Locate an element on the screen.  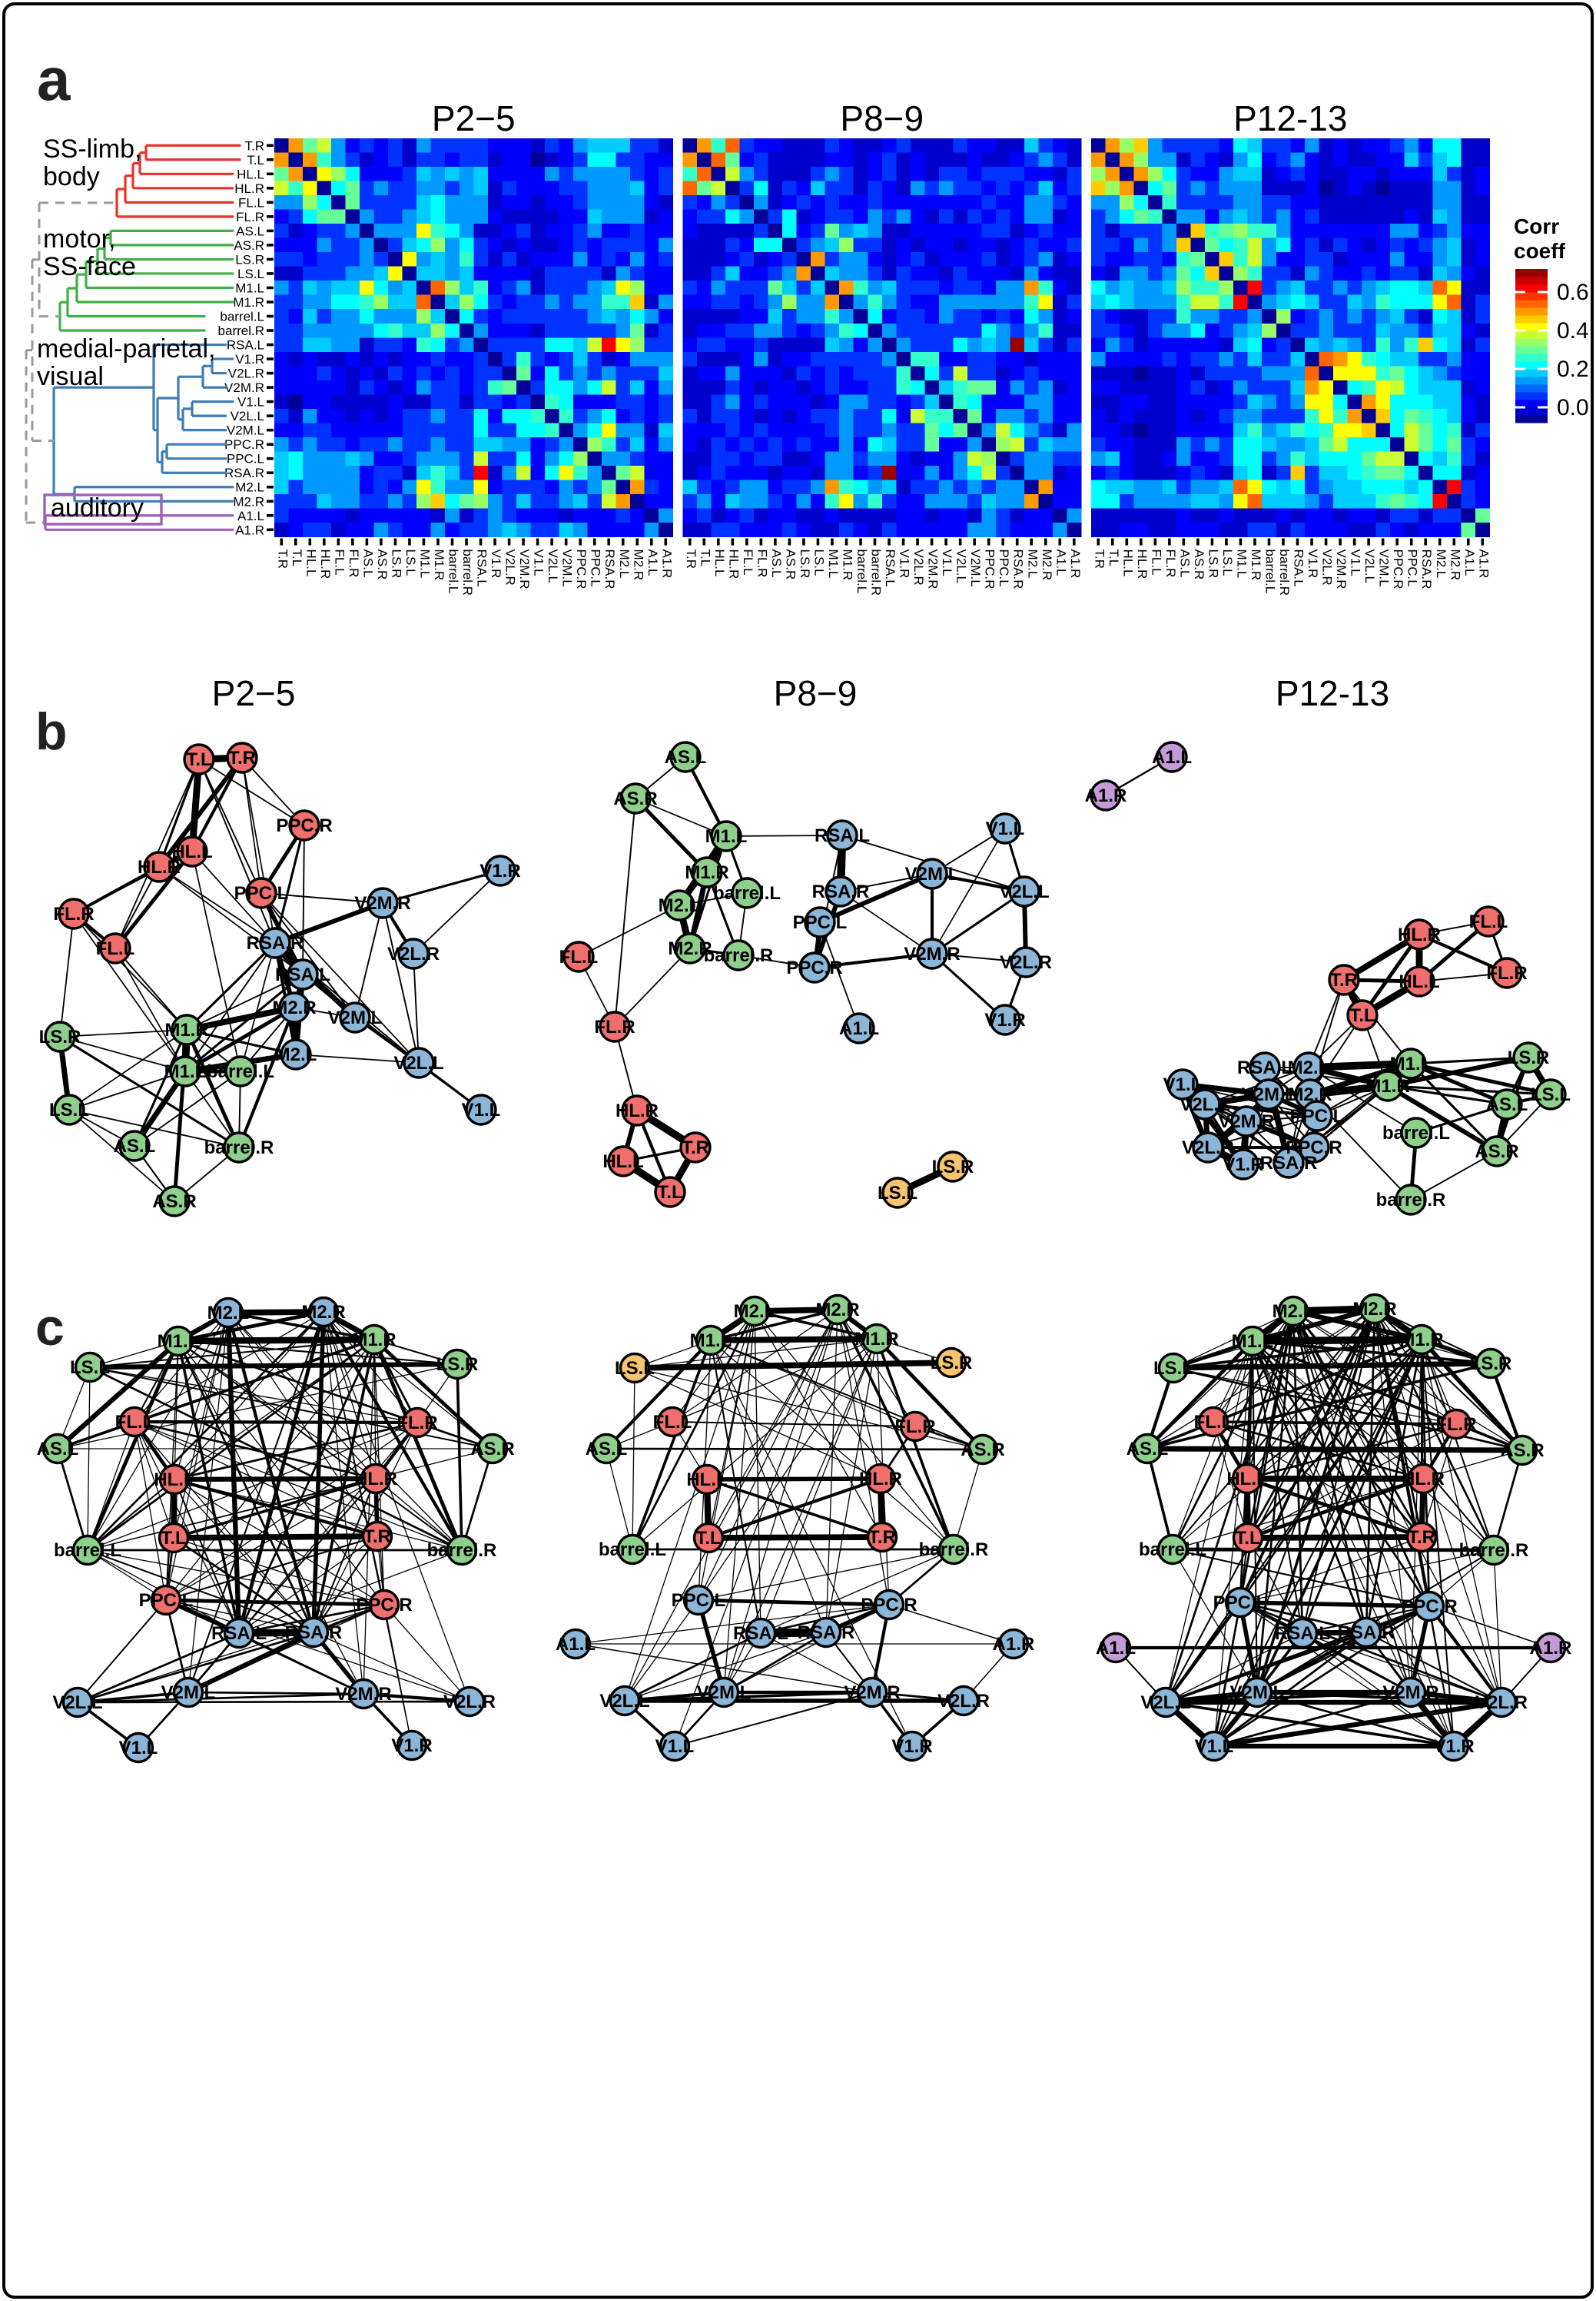
node-A1.R is located at coordinates (1106, 795).